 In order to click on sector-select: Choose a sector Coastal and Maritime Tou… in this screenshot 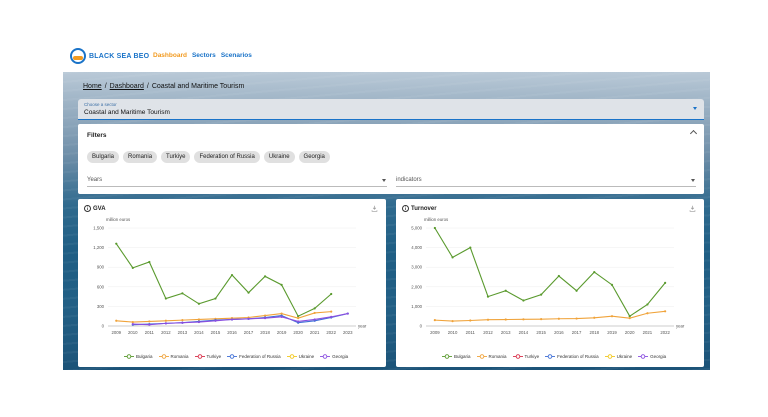, I will do `click(391, 109)`.